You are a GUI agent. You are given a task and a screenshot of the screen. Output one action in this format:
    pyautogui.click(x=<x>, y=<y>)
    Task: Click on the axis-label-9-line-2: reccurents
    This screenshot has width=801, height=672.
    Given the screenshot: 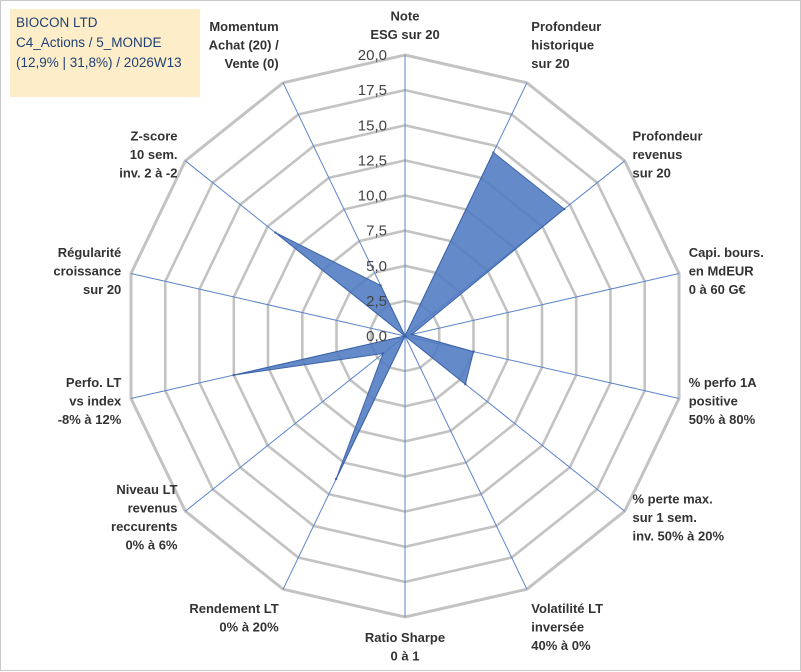 What is the action you would take?
    pyautogui.click(x=144, y=526)
    